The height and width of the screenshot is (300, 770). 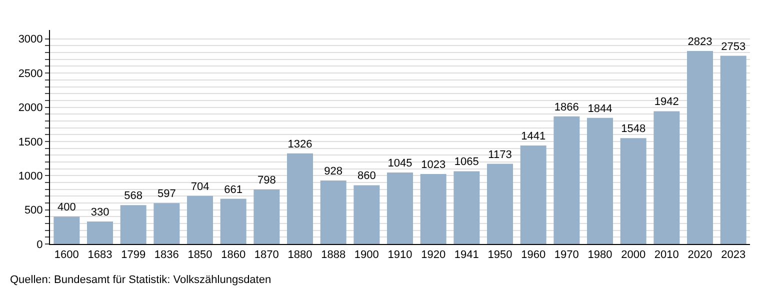 I want to click on data-label: 1326, so click(x=300, y=144).